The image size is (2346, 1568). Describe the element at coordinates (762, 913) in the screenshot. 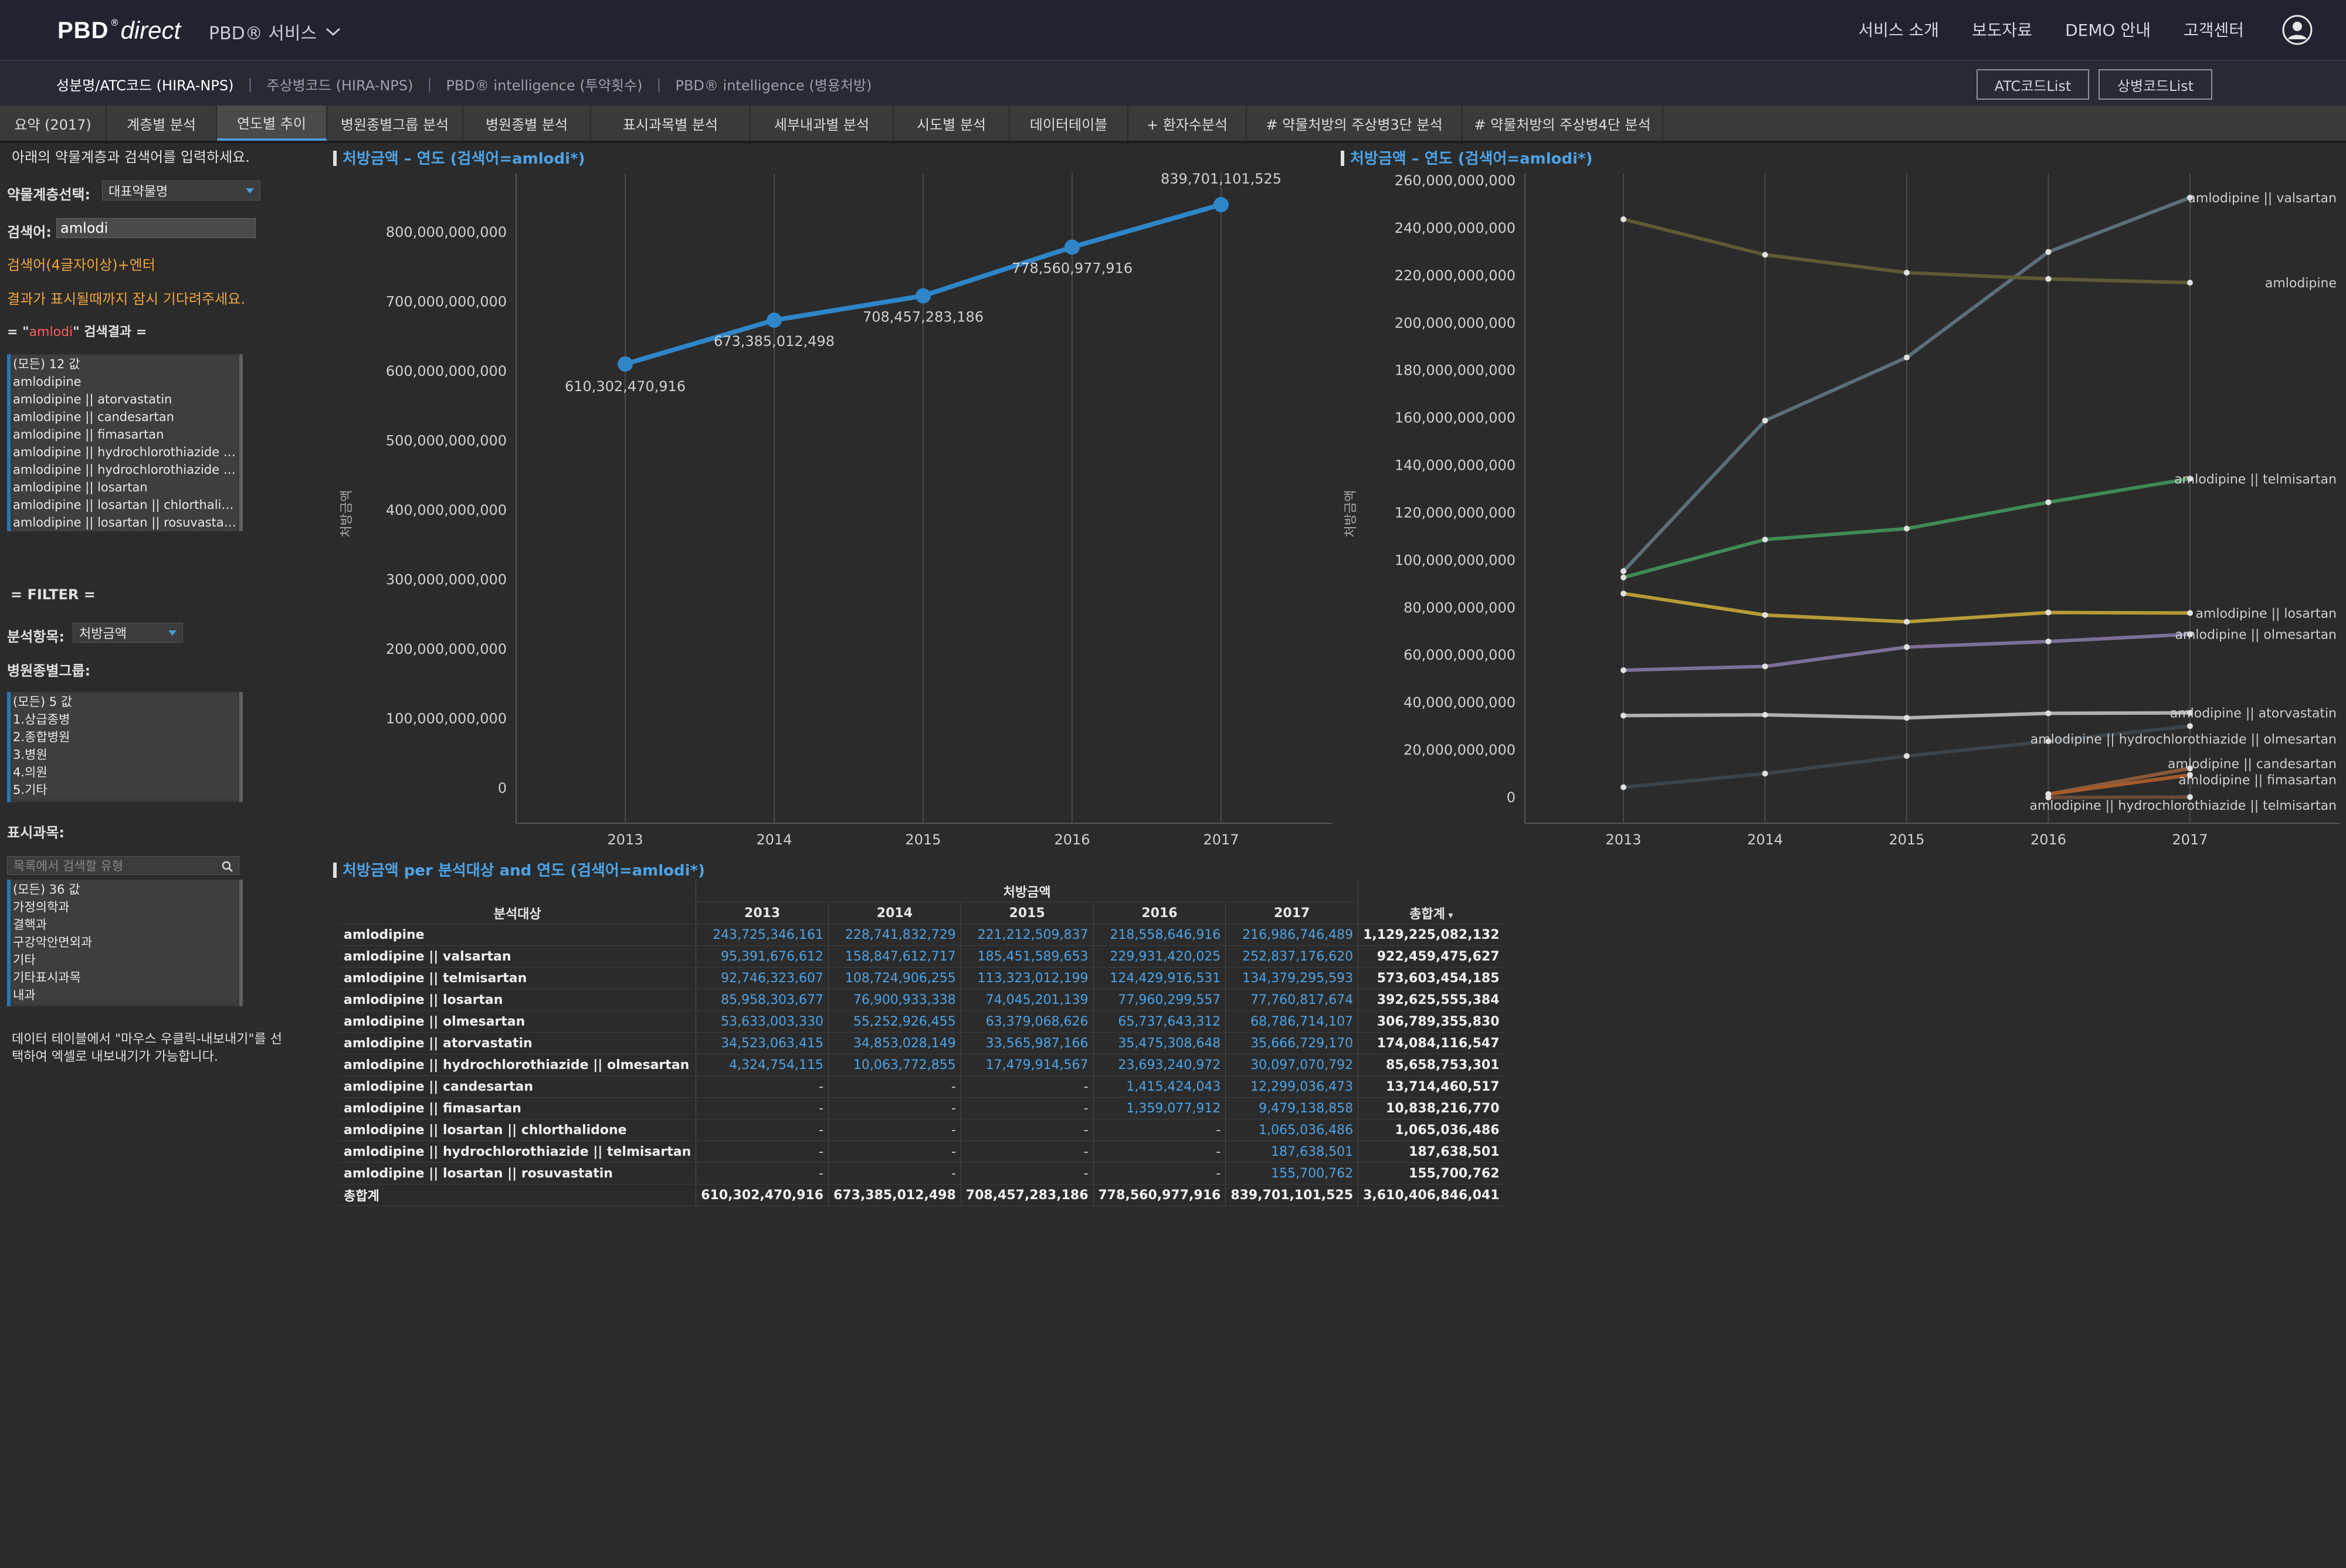

I see `table-column-header: 2013` at that location.